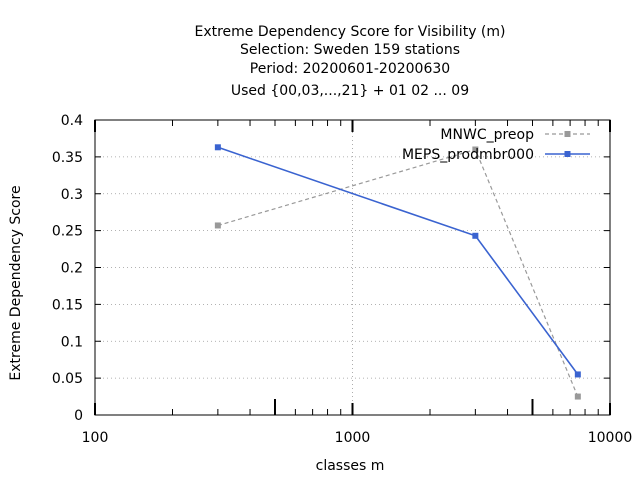  I want to click on y-tick-label: 0.25, so click(67, 232).